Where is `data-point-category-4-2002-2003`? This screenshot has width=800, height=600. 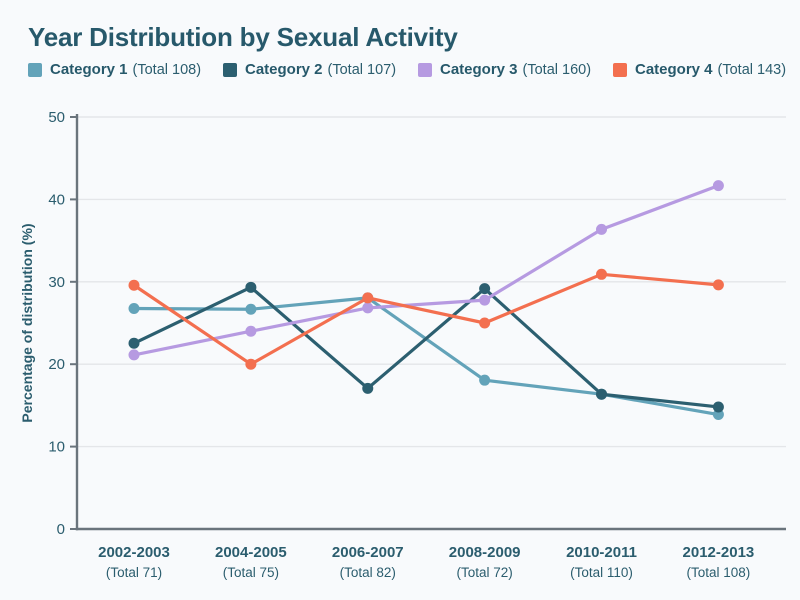
data-point-category-4-2002-2003 is located at coordinates (134, 285).